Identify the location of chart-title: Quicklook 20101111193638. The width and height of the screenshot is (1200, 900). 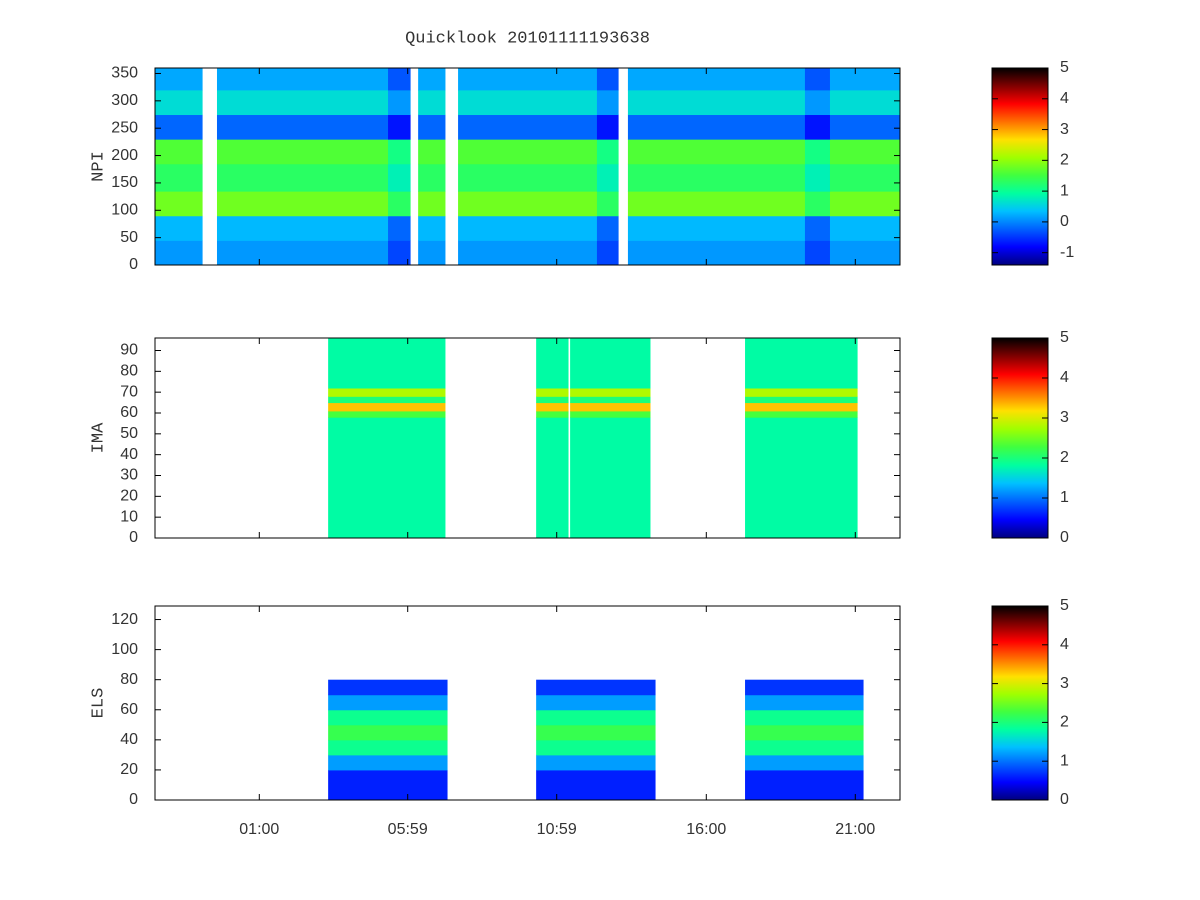
(527, 38).